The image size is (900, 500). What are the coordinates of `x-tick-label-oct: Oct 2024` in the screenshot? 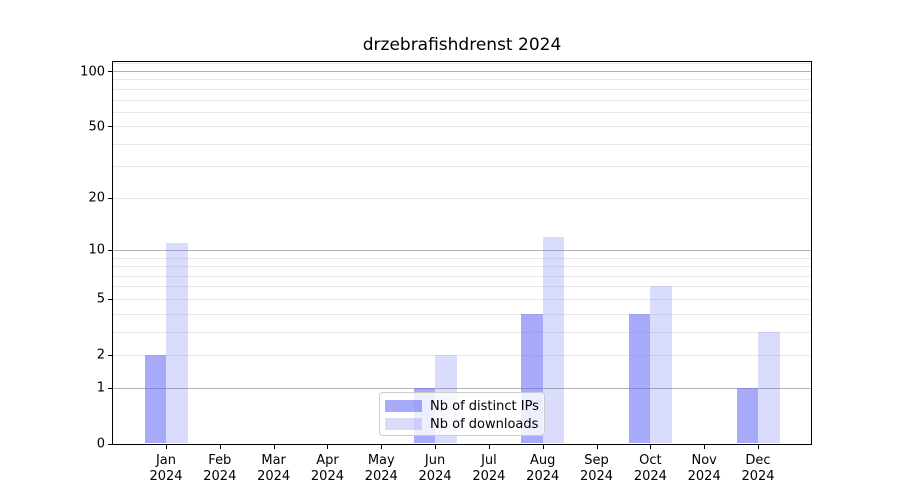 It's located at (650, 469).